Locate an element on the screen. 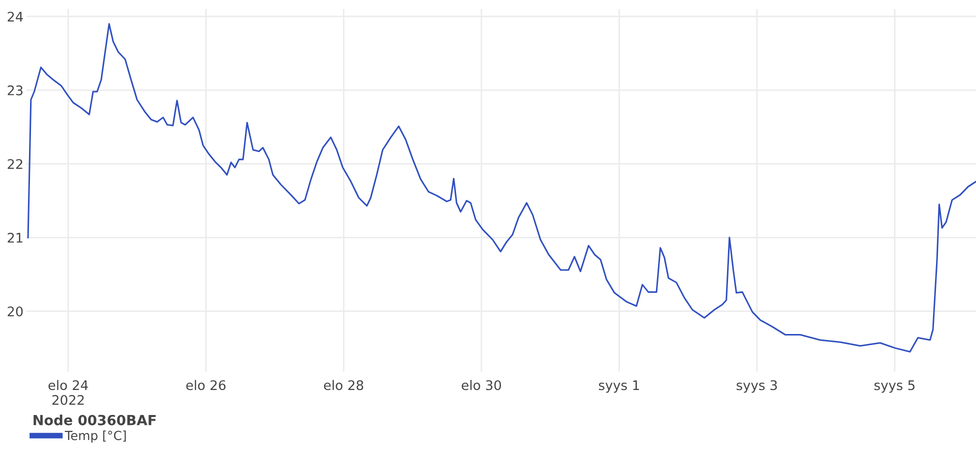 Image resolution: width=976 pixels, height=456 pixels. y-tick-label: 21 is located at coordinates (15, 237).